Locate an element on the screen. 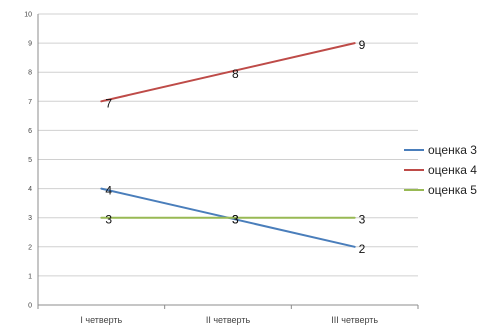 The height and width of the screenshot is (331, 485). y-axis: 0 1 2 3 4 5 6 7 8 9 10 is located at coordinates (31, 161).